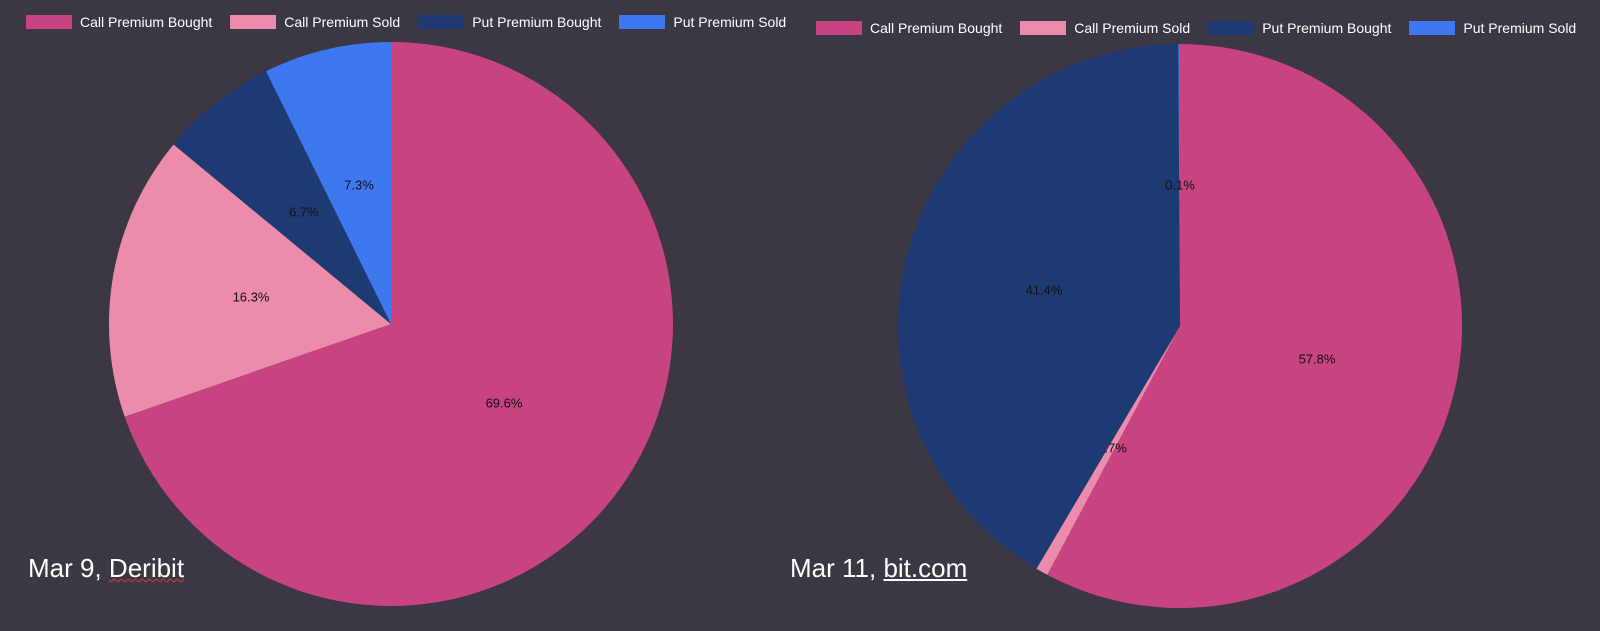 The image size is (1600, 631). I want to click on slice-value-label: 41.4%, so click(1044, 289).